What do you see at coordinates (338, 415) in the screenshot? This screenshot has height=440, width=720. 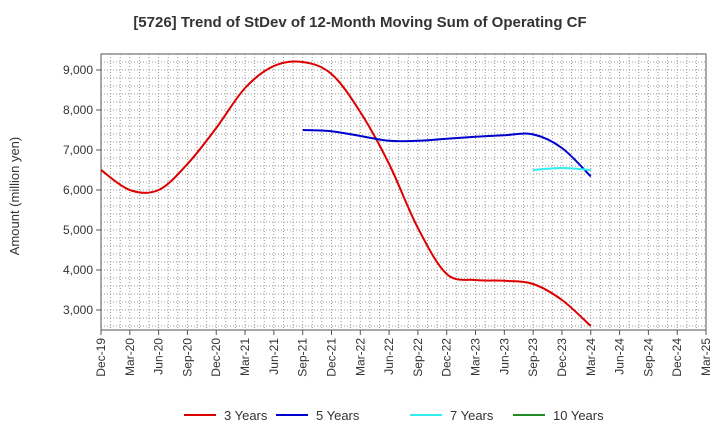 I see `legend-label: 5 Years` at bounding box center [338, 415].